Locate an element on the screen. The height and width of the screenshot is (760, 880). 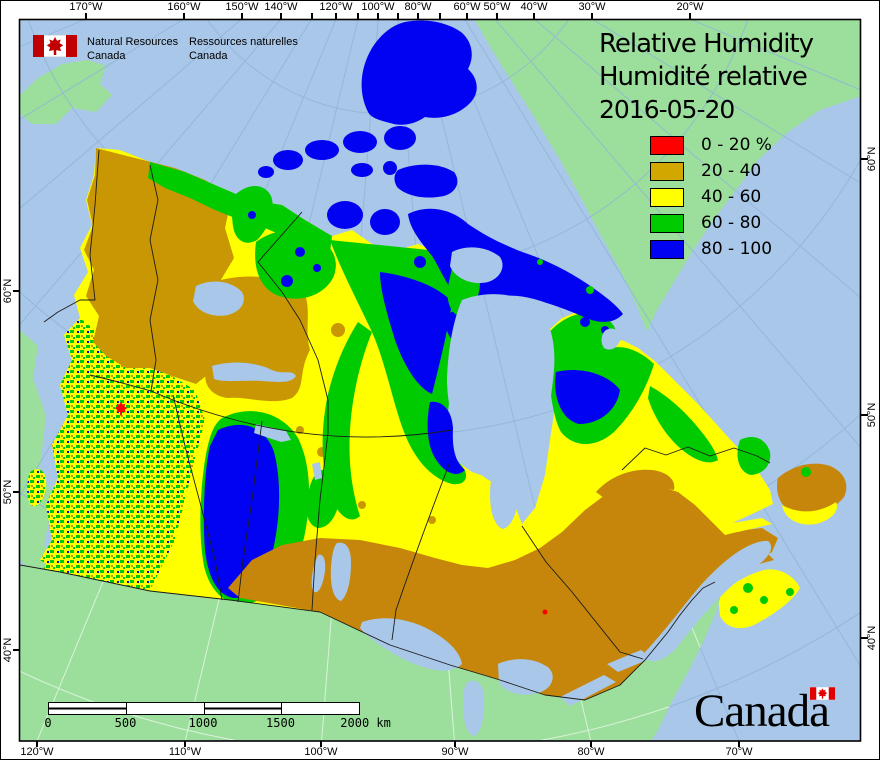
top-axis-label: 80°W is located at coordinates (418, 7).